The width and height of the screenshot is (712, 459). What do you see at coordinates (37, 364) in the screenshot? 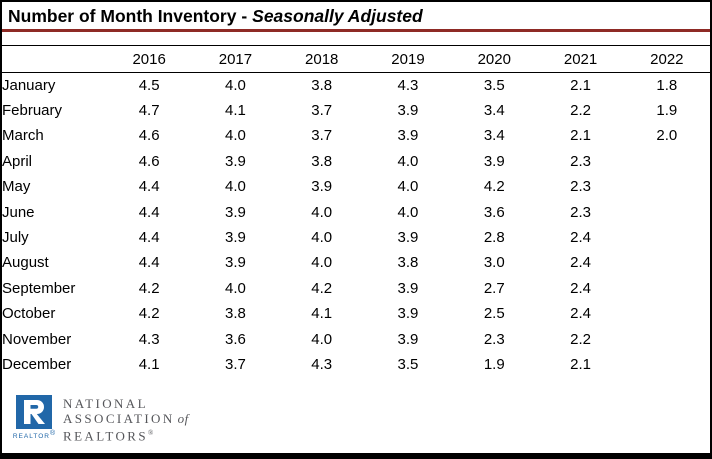
I see `month-label: December` at bounding box center [37, 364].